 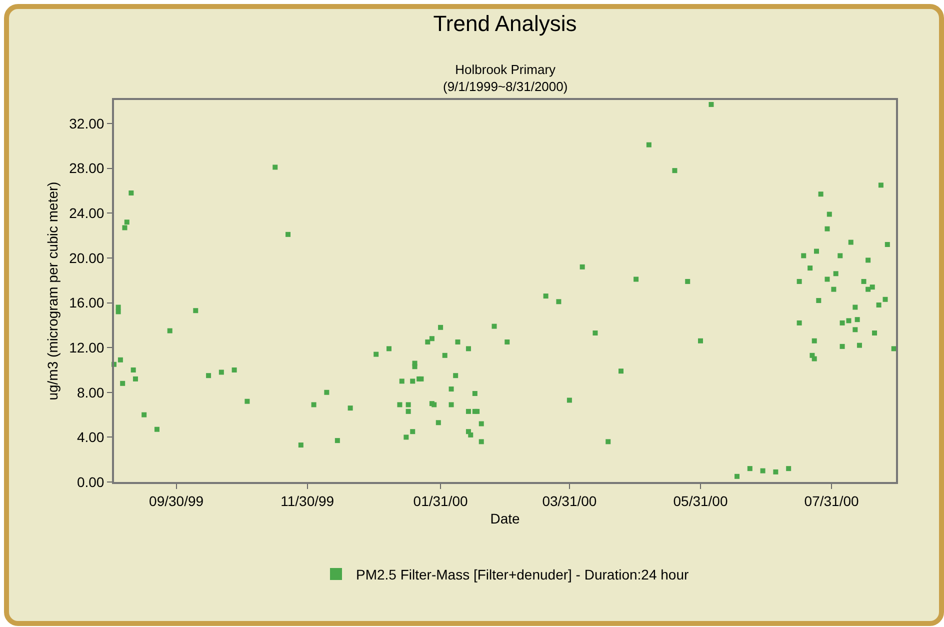 What do you see at coordinates (86, 258) in the screenshot?
I see `y-tick-label: 20.00` at bounding box center [86, 258].